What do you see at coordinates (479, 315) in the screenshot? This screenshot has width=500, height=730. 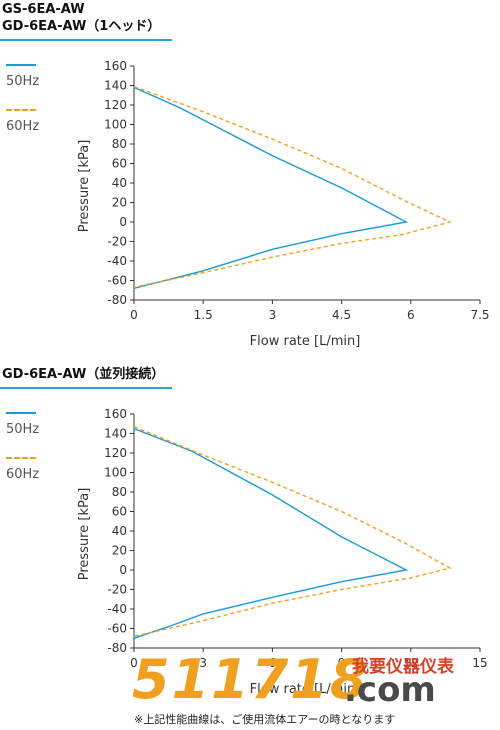 I see `x-tick-label: 7.5` at bounding box center [479, 315].